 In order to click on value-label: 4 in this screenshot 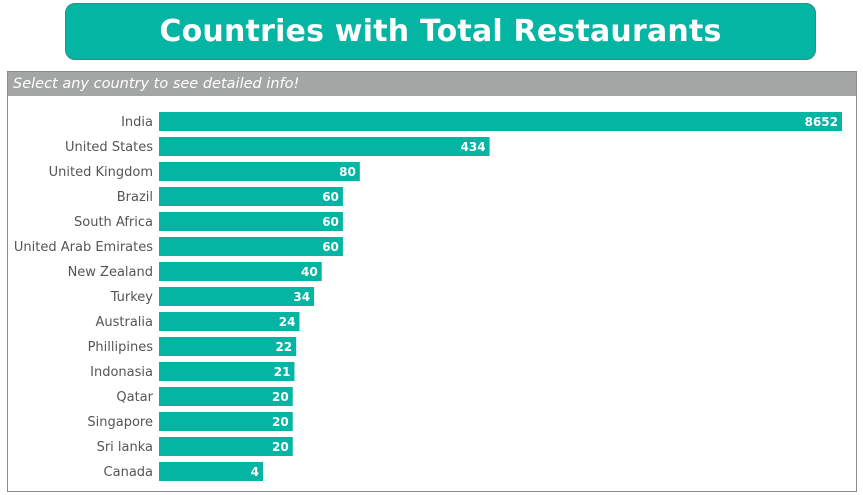, I will do `click(255, 472)`.